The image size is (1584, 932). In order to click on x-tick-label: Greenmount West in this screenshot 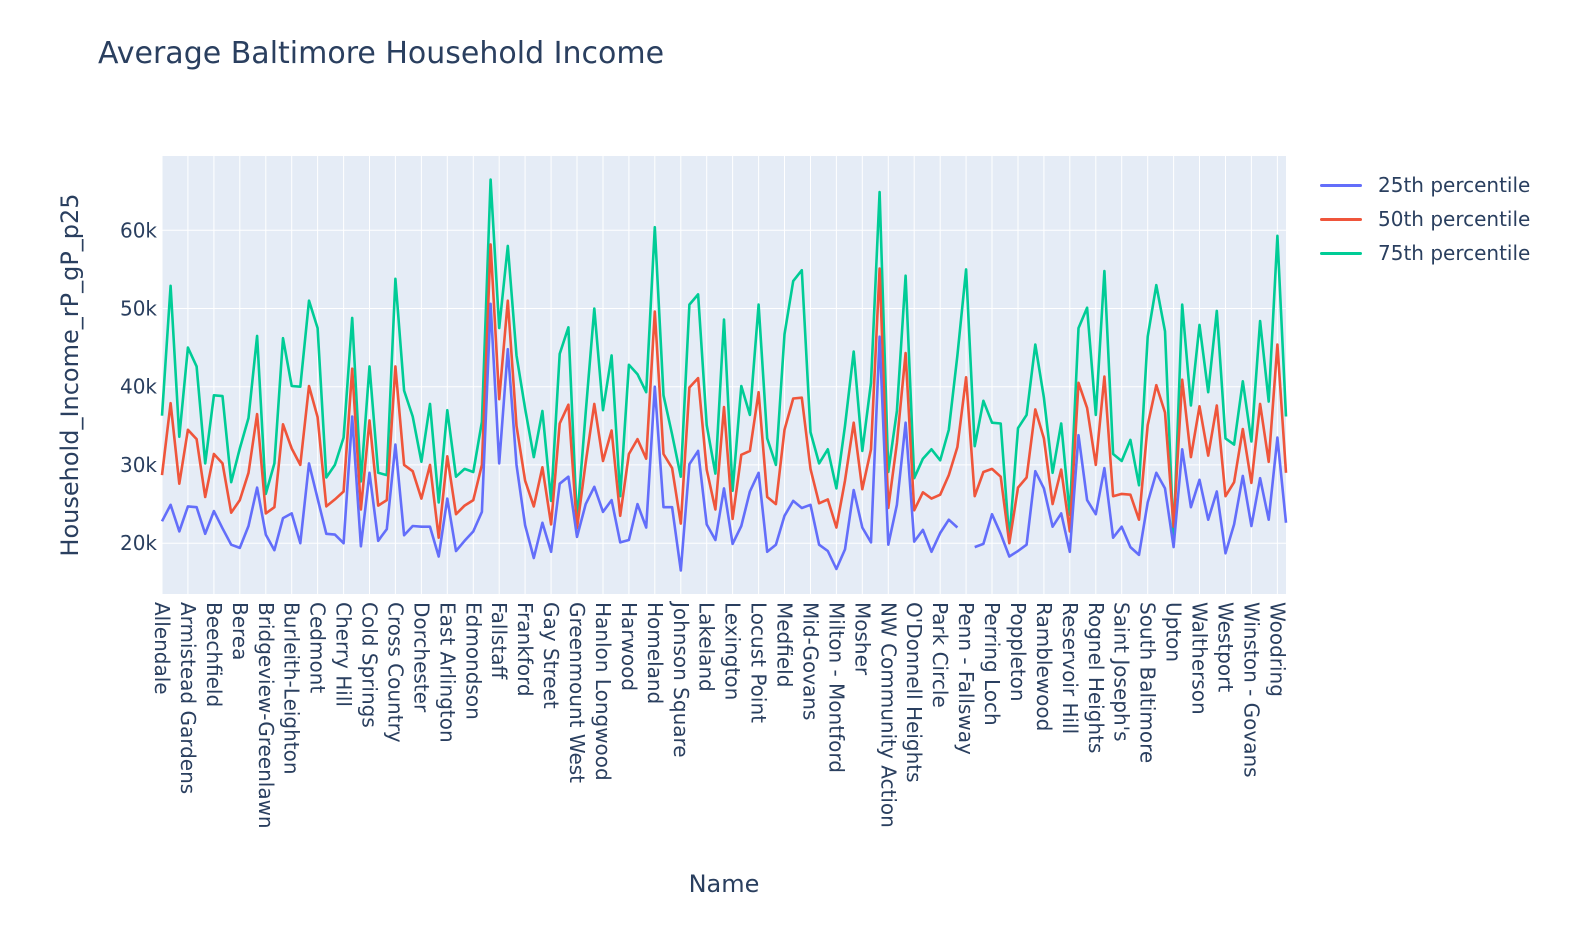, I will do `click(577, 692)`.